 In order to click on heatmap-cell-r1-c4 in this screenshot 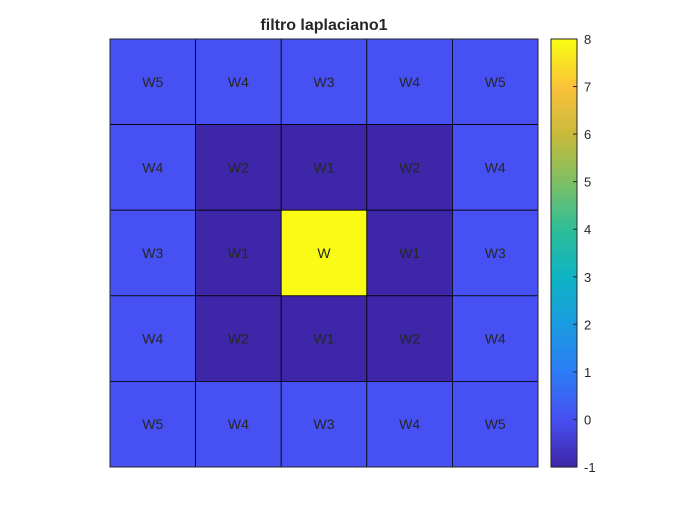, I will do `click(409, 81)`.